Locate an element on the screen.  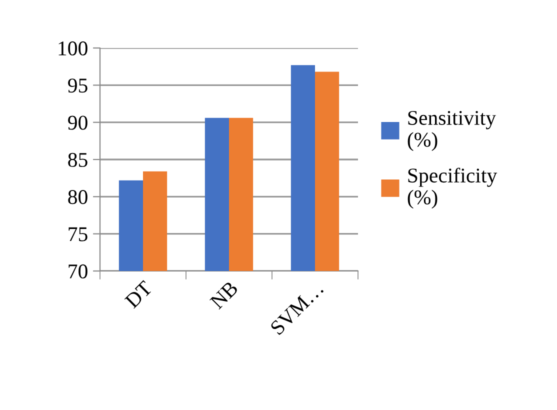
legend-label: Specificity (%) is located at coordinates (453, 188).